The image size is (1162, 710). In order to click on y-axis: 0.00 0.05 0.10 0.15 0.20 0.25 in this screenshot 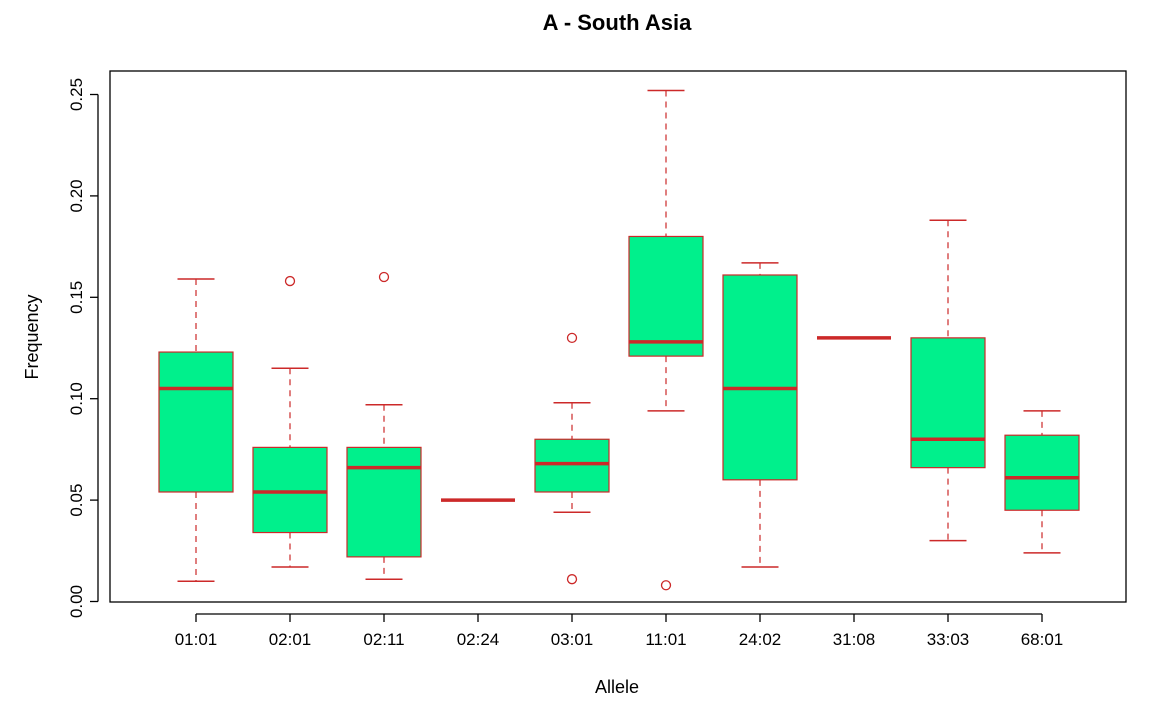, I will do `click(83, 348)`.